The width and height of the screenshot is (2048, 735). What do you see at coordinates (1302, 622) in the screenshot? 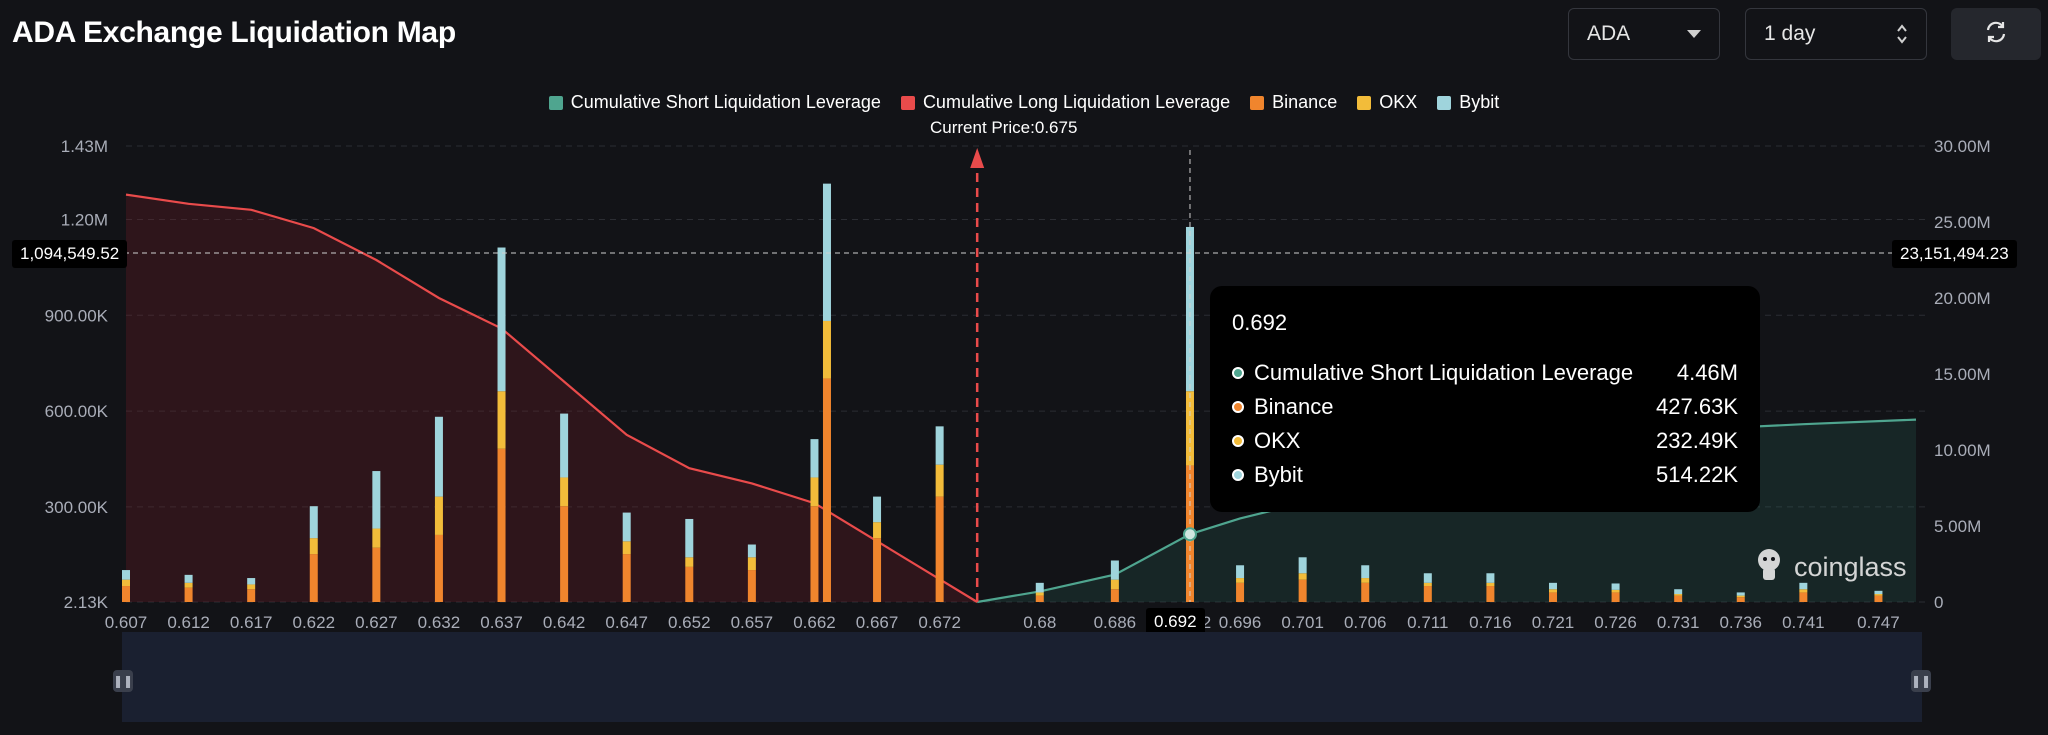
I see `x-axis-tick: 0.701` at bounding box center [1302, 622].